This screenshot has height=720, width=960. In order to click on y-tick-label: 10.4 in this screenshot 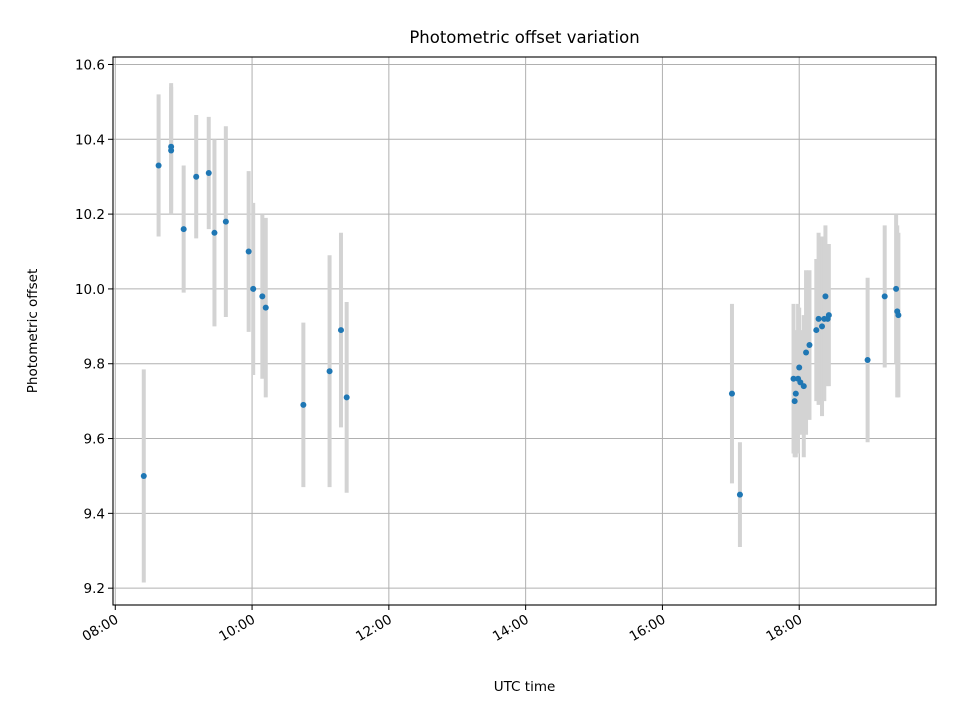, I will do `click(90, 140)`.